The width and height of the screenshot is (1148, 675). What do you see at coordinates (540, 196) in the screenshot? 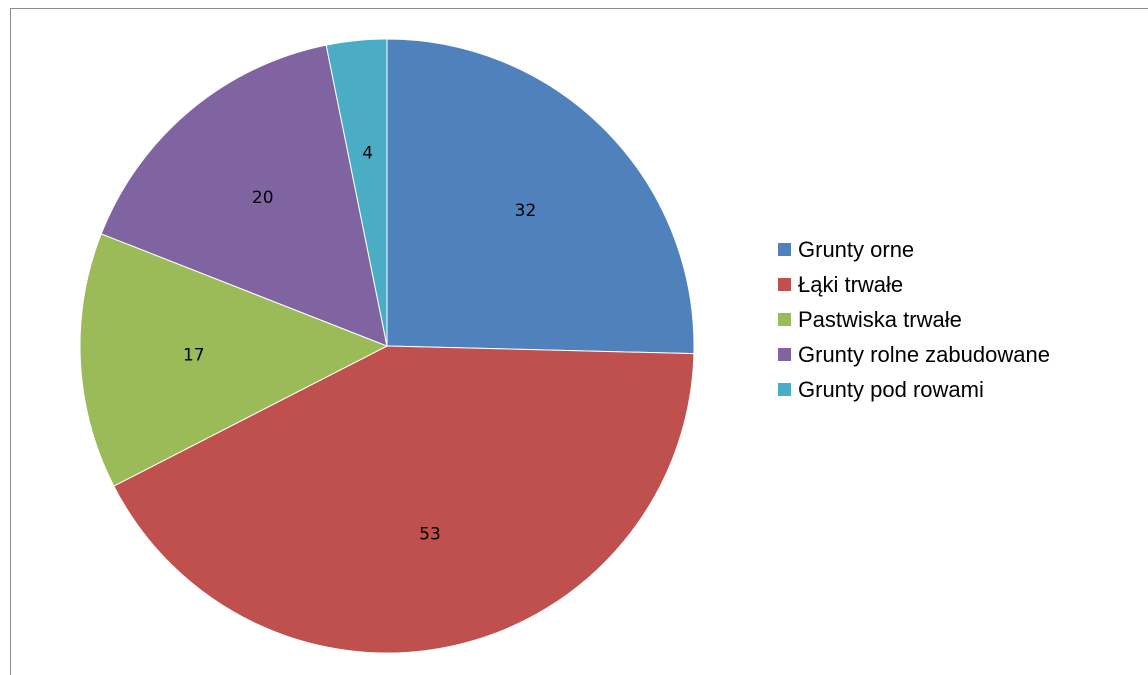
I see `pie-slice-grunty-orne` at bounding box center [540, 196].